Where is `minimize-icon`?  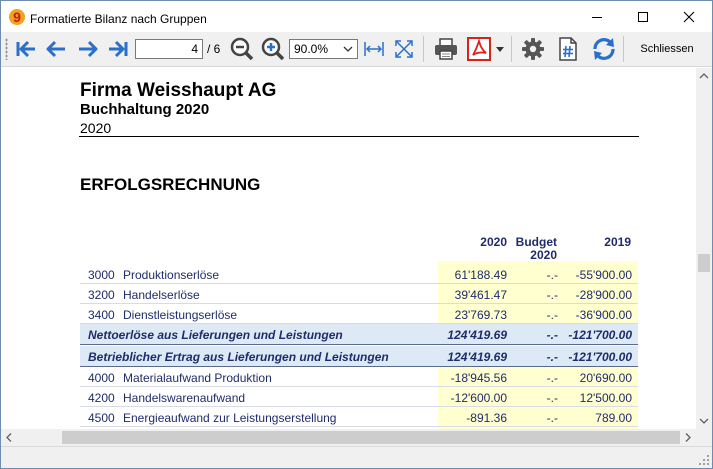
minimize-icon is located at coordinates (597, 17).